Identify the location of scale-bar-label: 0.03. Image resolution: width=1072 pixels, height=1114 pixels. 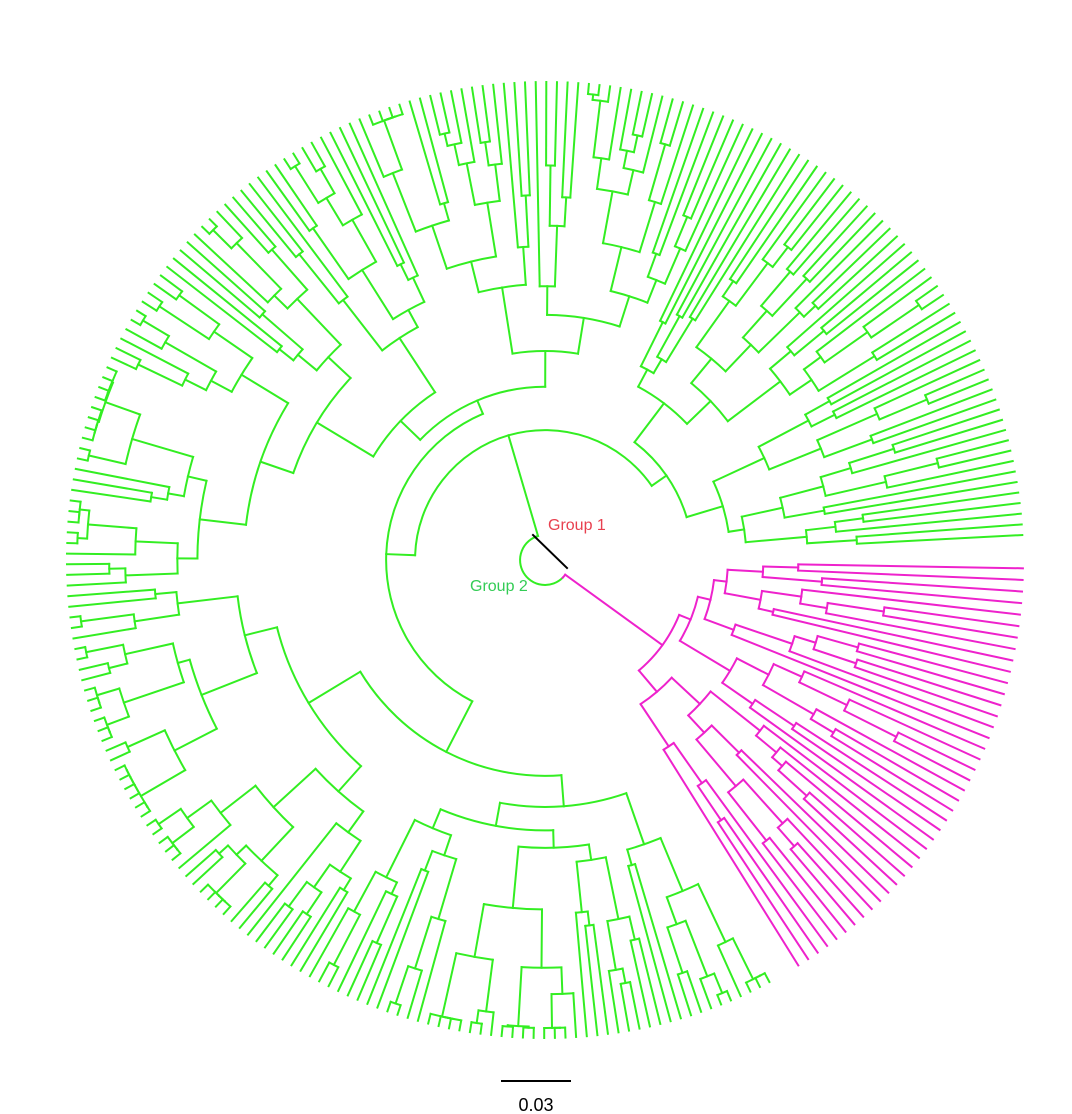
(535, 1104).